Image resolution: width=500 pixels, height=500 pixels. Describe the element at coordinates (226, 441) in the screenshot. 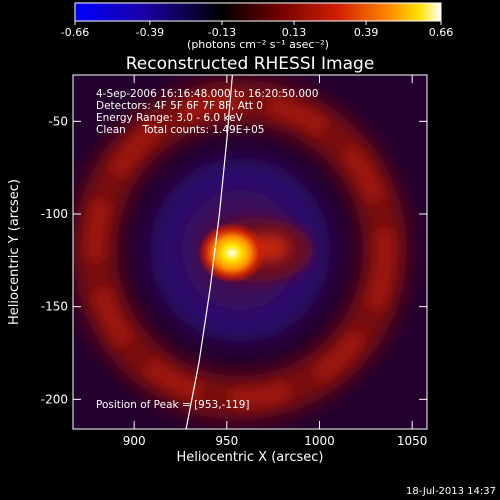

I see `x-tick-label: 950` at that location.